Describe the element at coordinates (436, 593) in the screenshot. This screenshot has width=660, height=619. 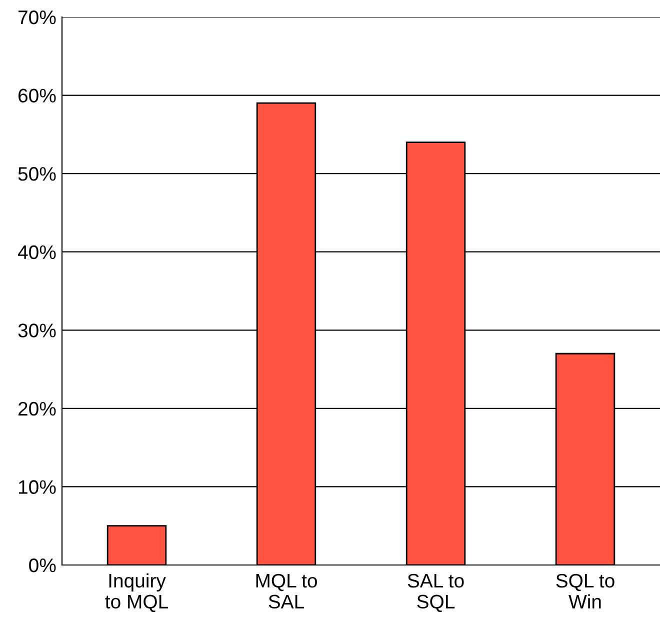
I see `x-tick-label: SAL to SQL` at that location.